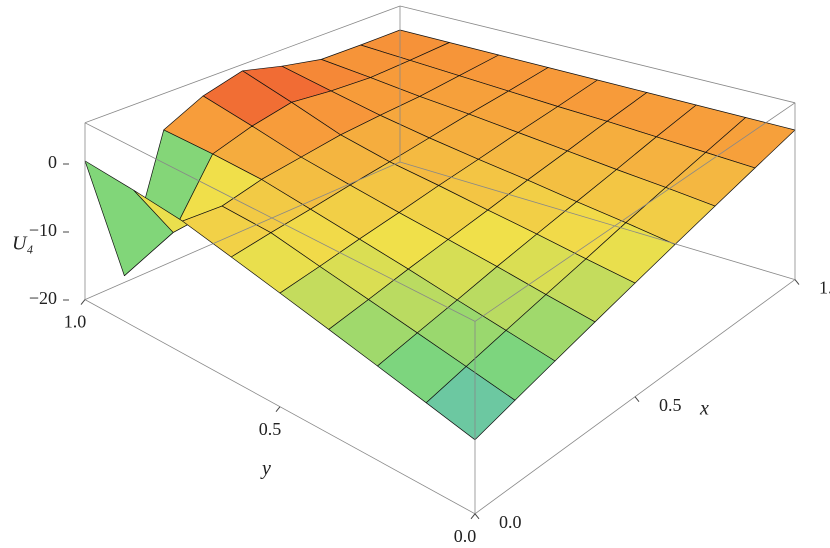 The height and width of the screenshot is (548, 830). I want to click on x-tick-label: 0.0, so click(510, 522).